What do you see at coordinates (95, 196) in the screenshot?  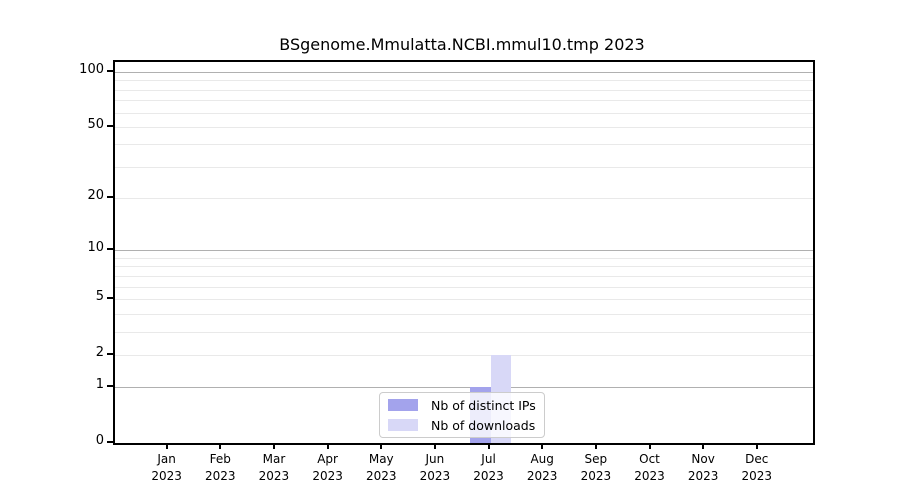 I see `y-tick-label: 20` at bounding box center [95, 196].